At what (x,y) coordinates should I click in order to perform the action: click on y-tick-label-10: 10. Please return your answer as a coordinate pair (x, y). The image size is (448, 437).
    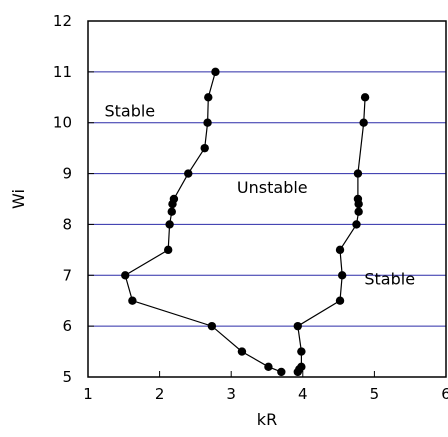
    Looking at the image, I should click on (62, 123).